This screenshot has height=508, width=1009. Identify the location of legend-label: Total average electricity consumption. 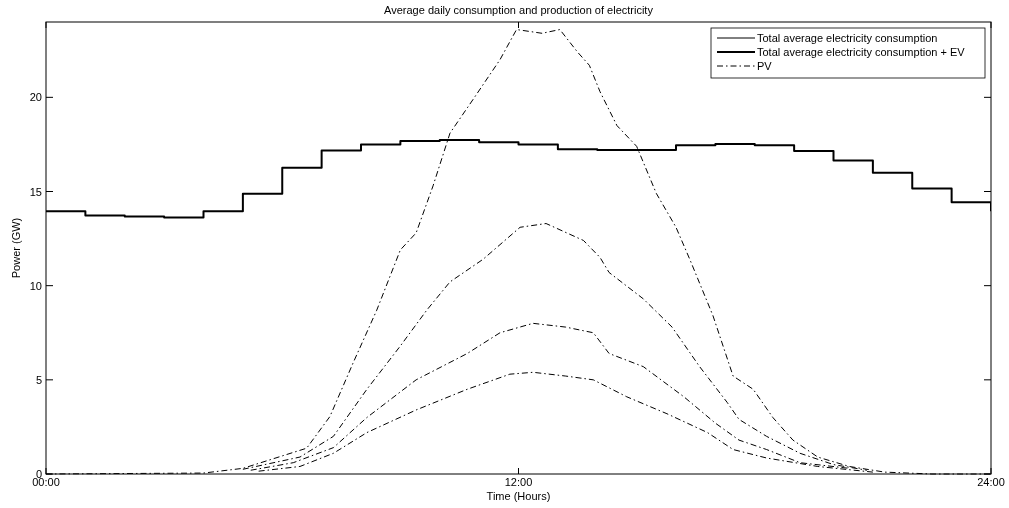
(847, 38).